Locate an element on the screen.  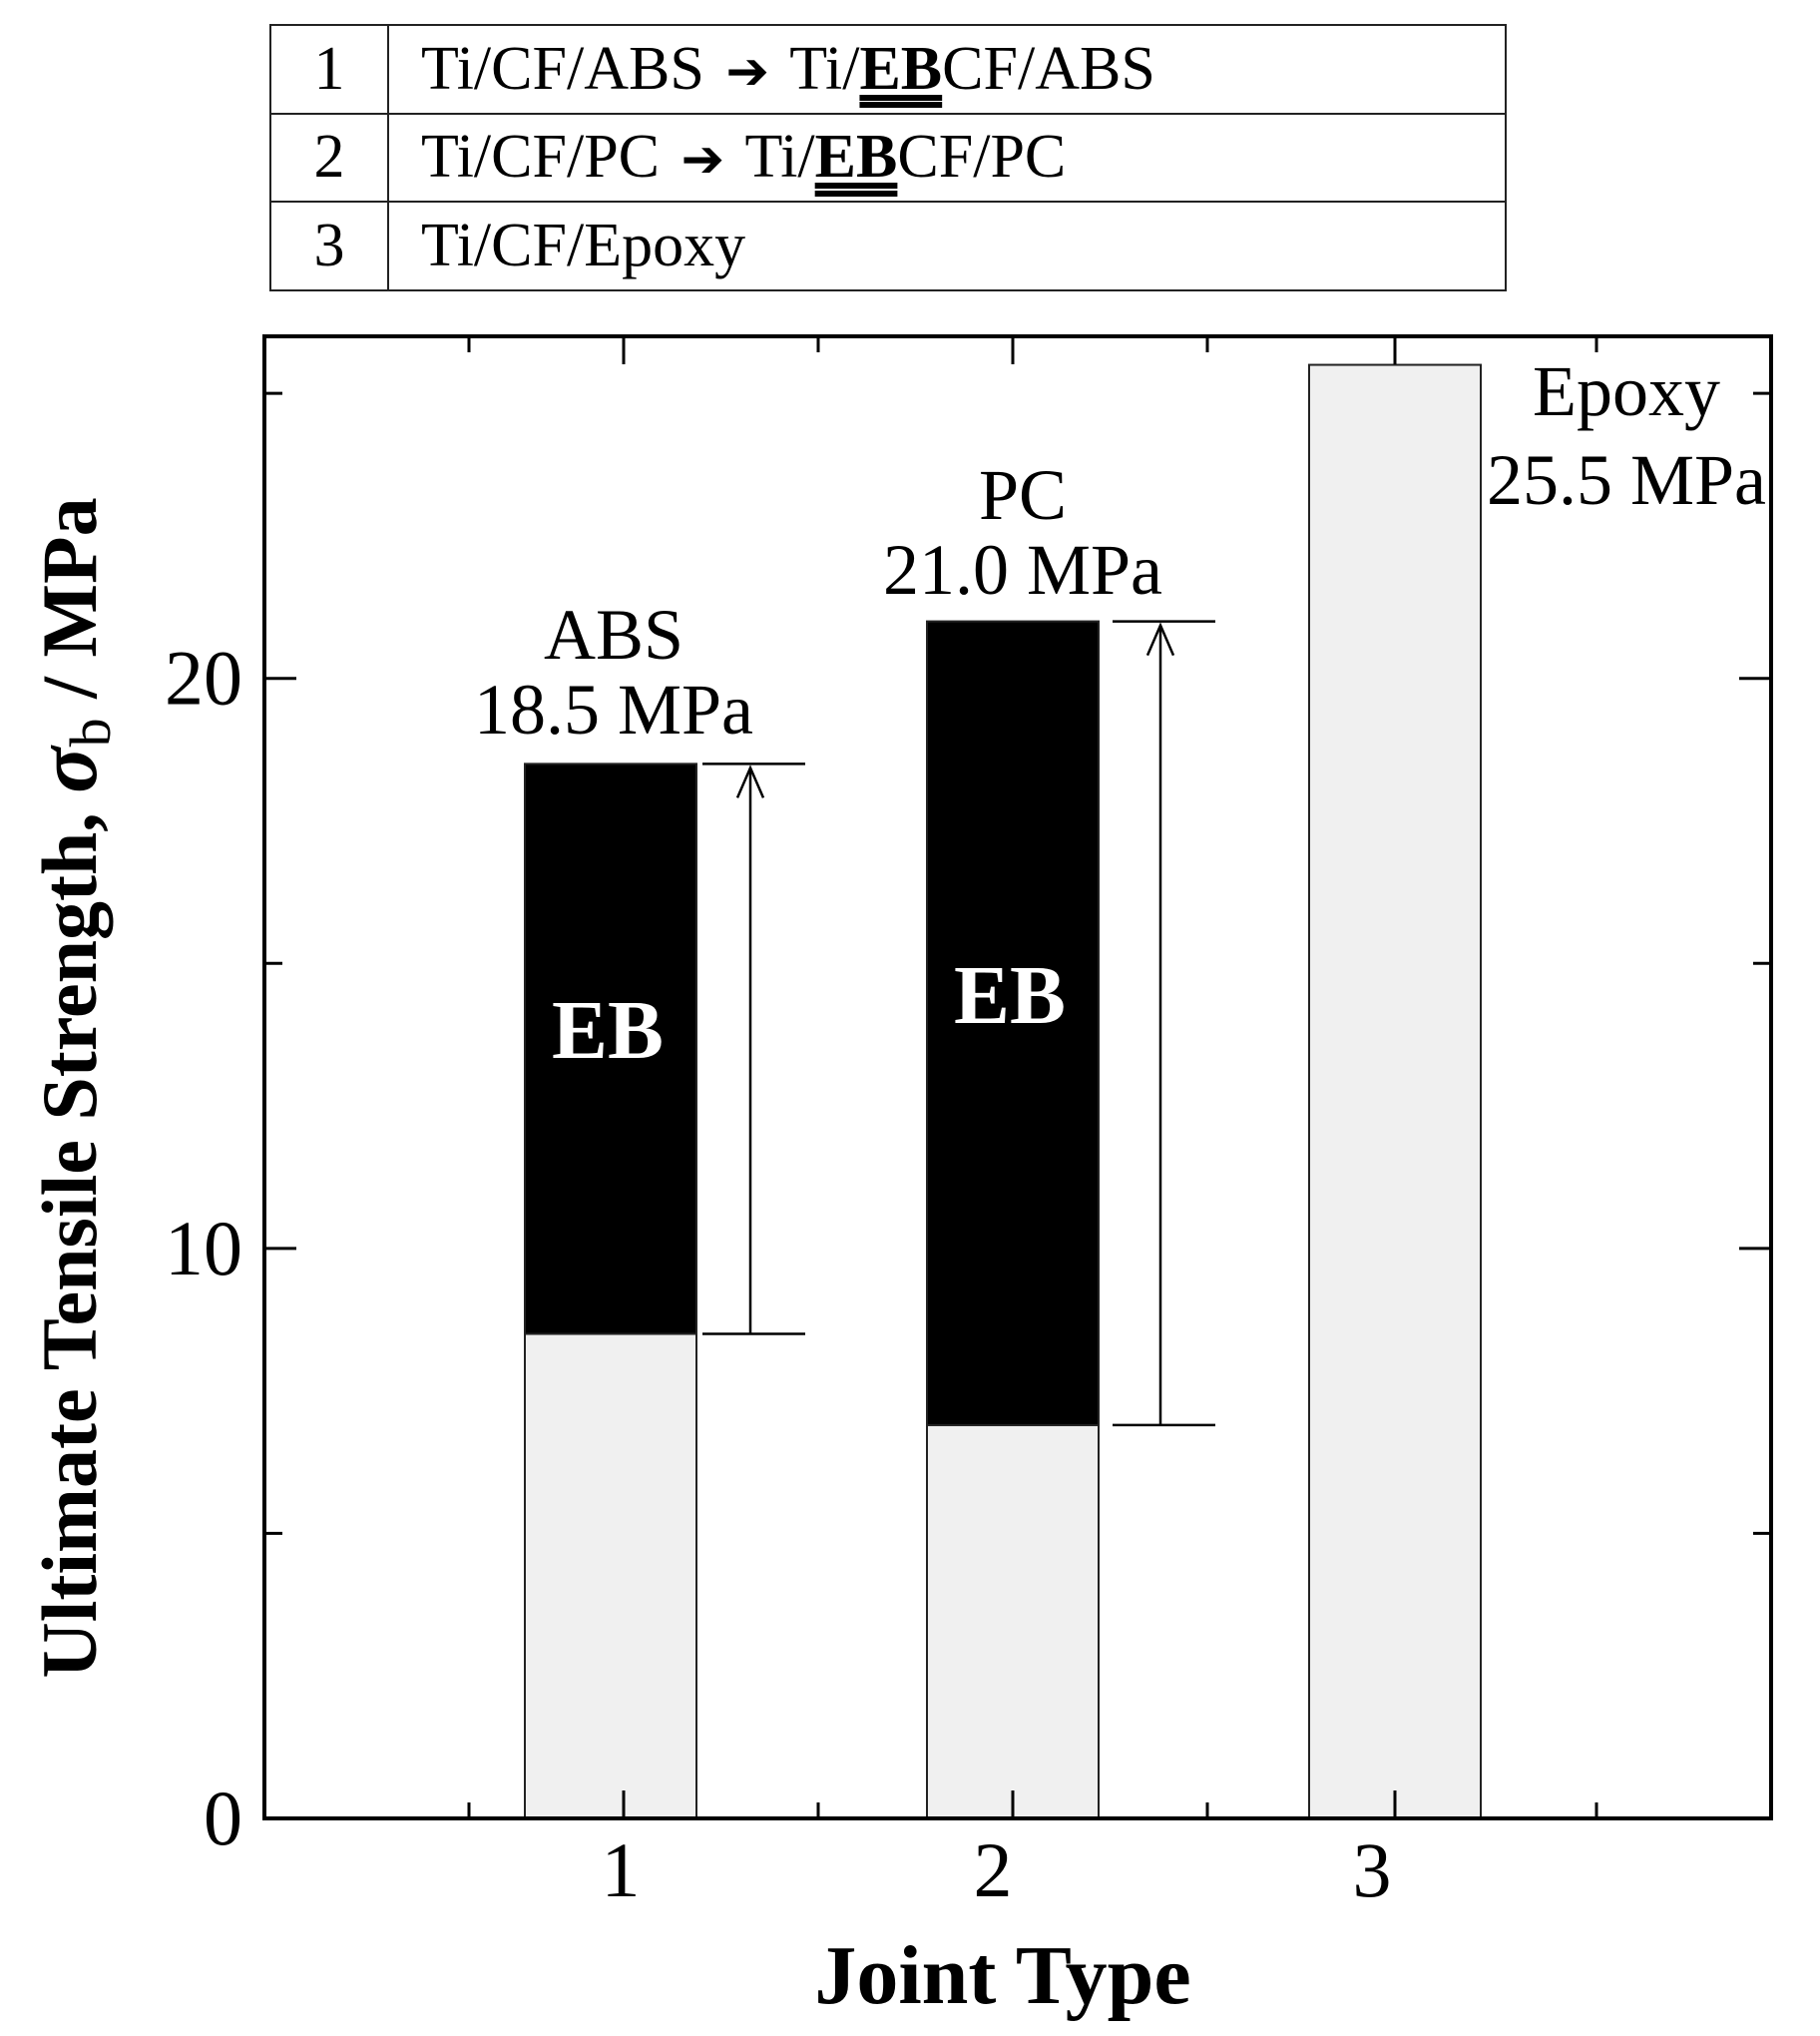
bar-value-label: 21.0 MPa is located at coordinates (1023, 570).